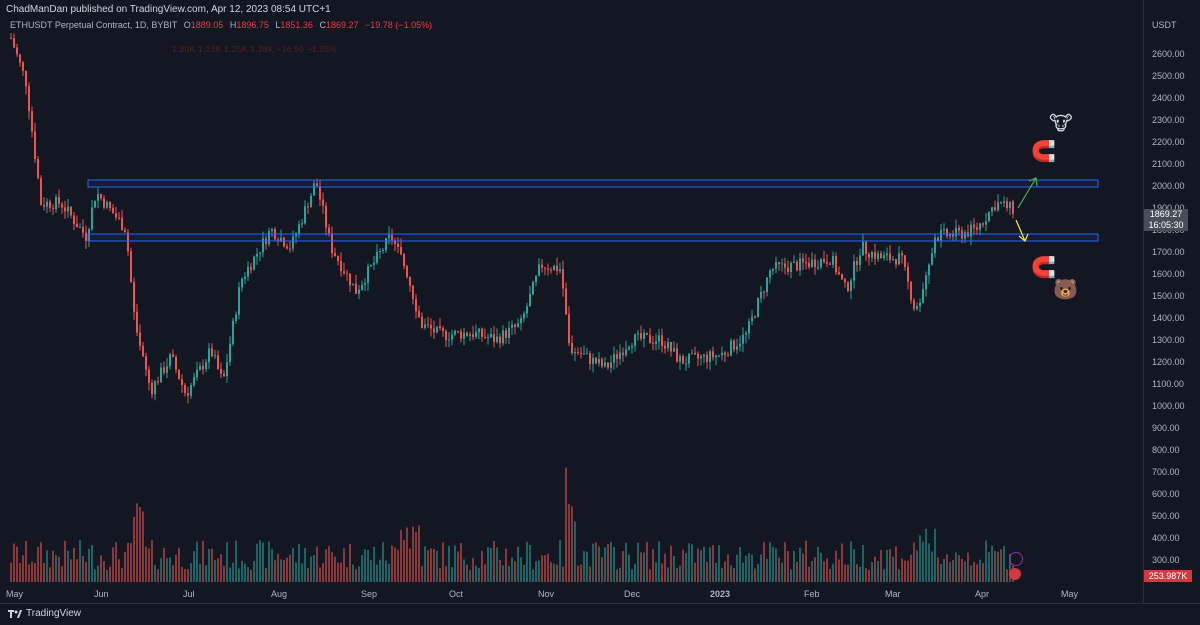  I want to click on price-tick: 900.00, so click(1166, 428).